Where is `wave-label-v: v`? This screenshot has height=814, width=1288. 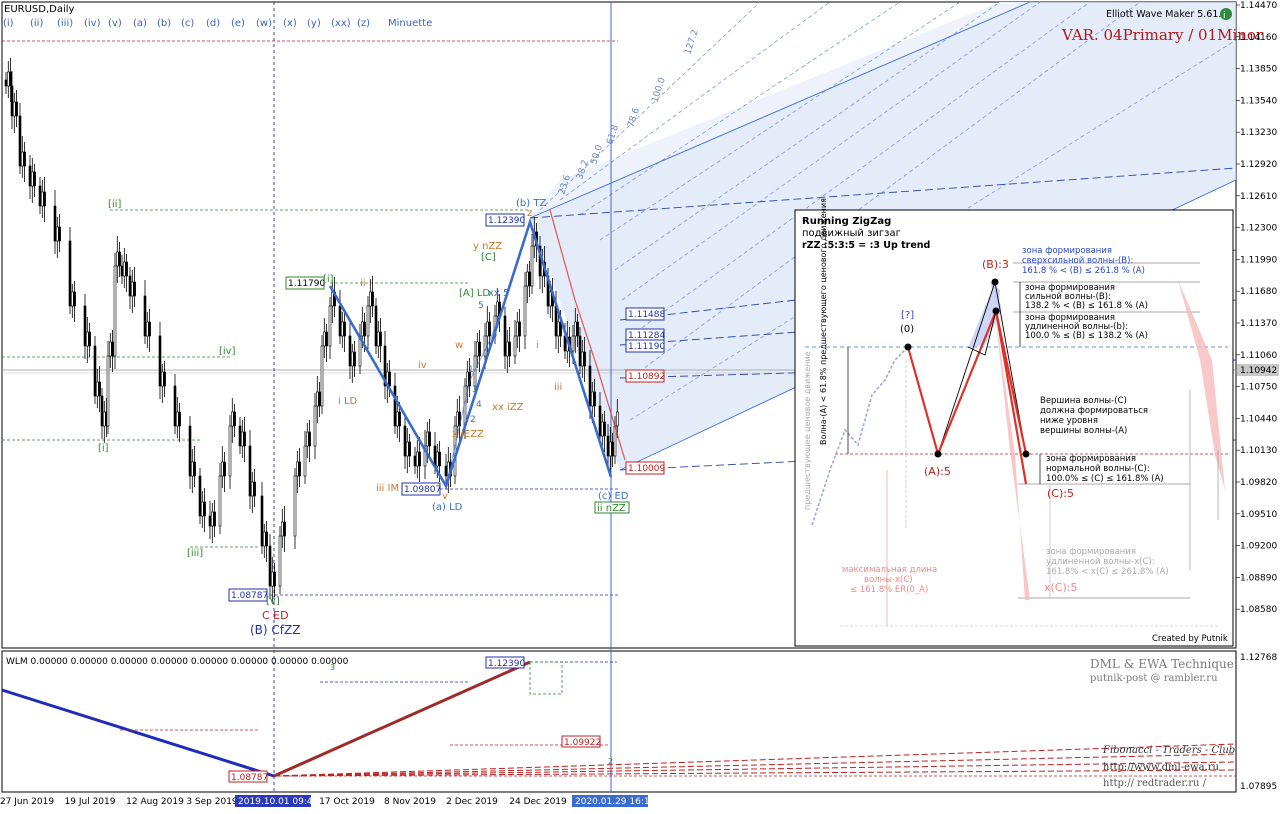
wave-label-v: v is located at coordinates (445, 496).